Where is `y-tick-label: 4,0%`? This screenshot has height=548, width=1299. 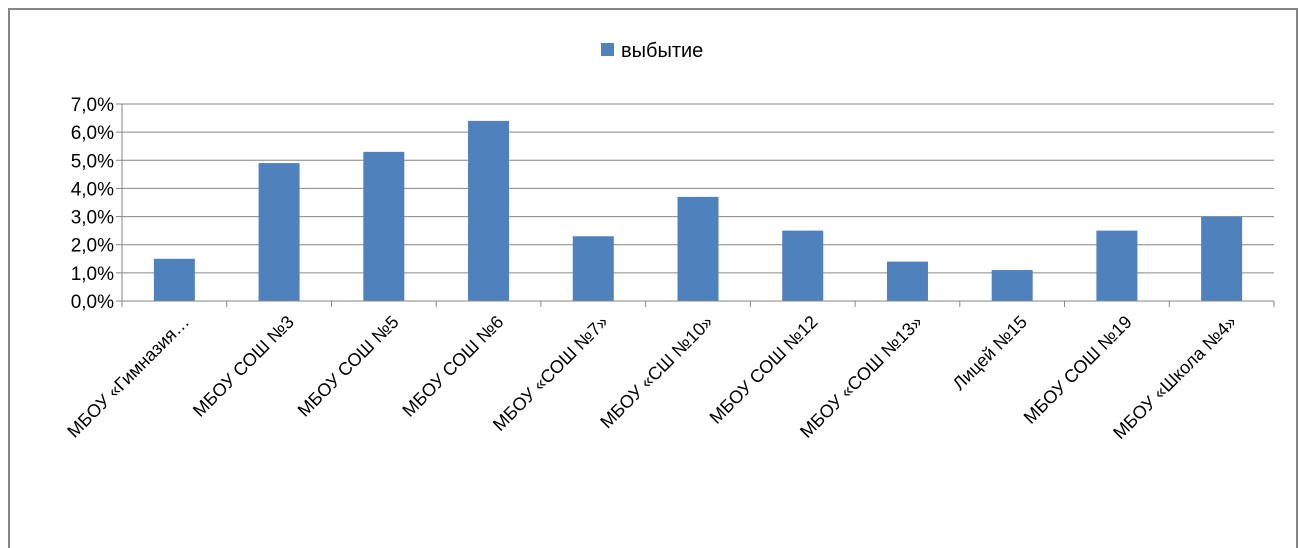 y-tick-label: 4,0% is located at coordinates (92, 189).